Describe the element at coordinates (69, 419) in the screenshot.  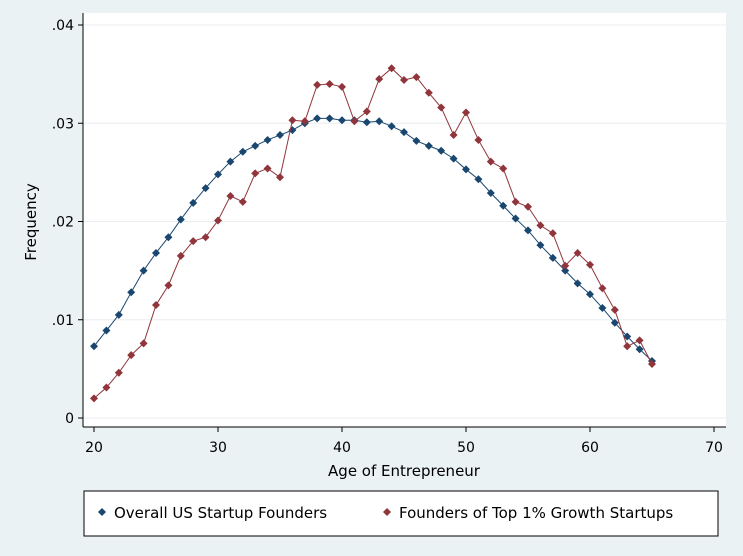
I see `y-tick-label: 0` at that location.